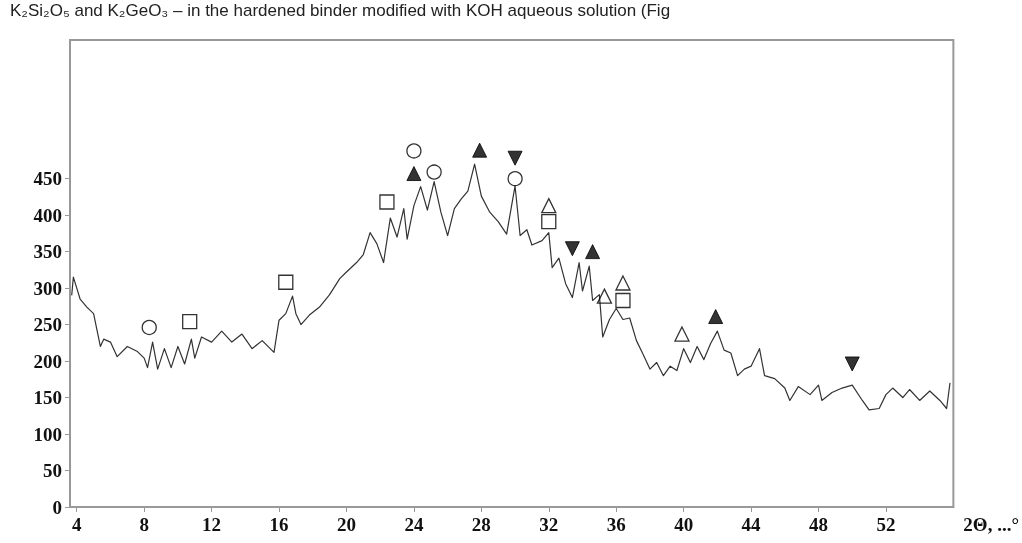  Describe the element at coordinates (47, 361) in the screenshot. I see `y-tick-label: 200` at that location.